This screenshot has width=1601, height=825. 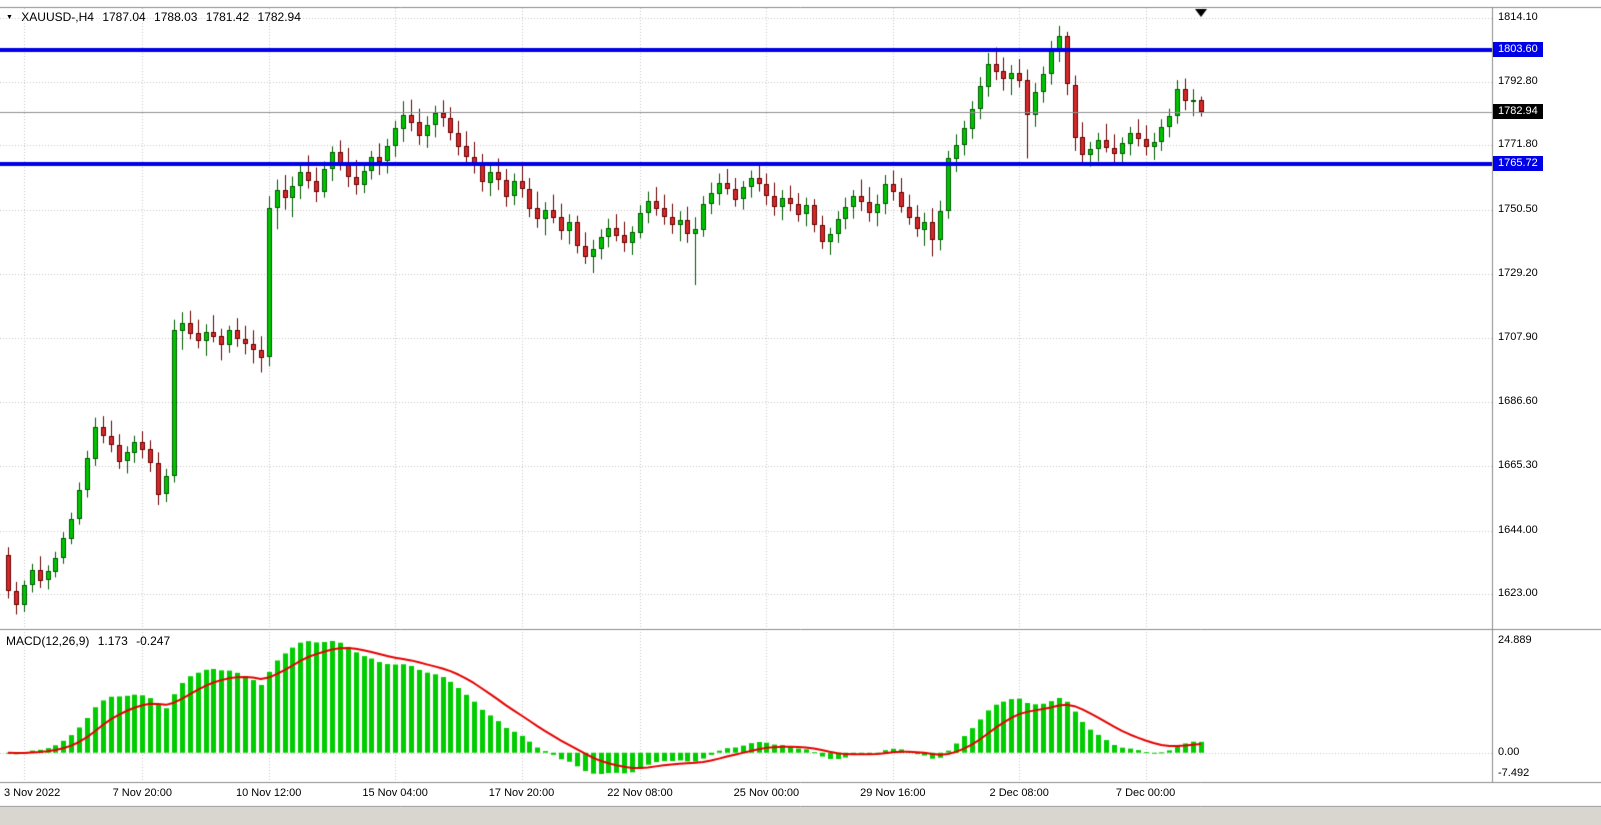 What do you see at coordinates (176, 17) in the screenshot?
I see `bar-high-value: 1788.03` at bounding box center [176, 17].